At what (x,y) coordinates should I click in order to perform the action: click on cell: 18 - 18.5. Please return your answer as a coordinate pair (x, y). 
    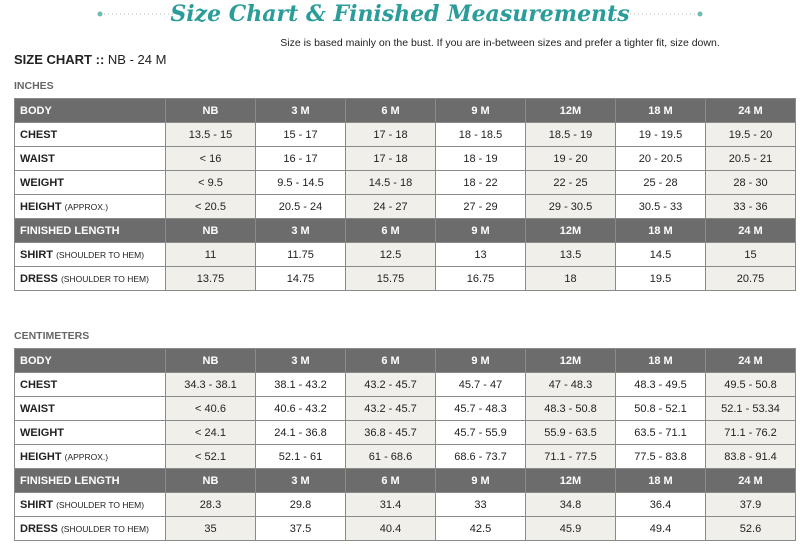
    Looking at the image, I should click on (480, 134).